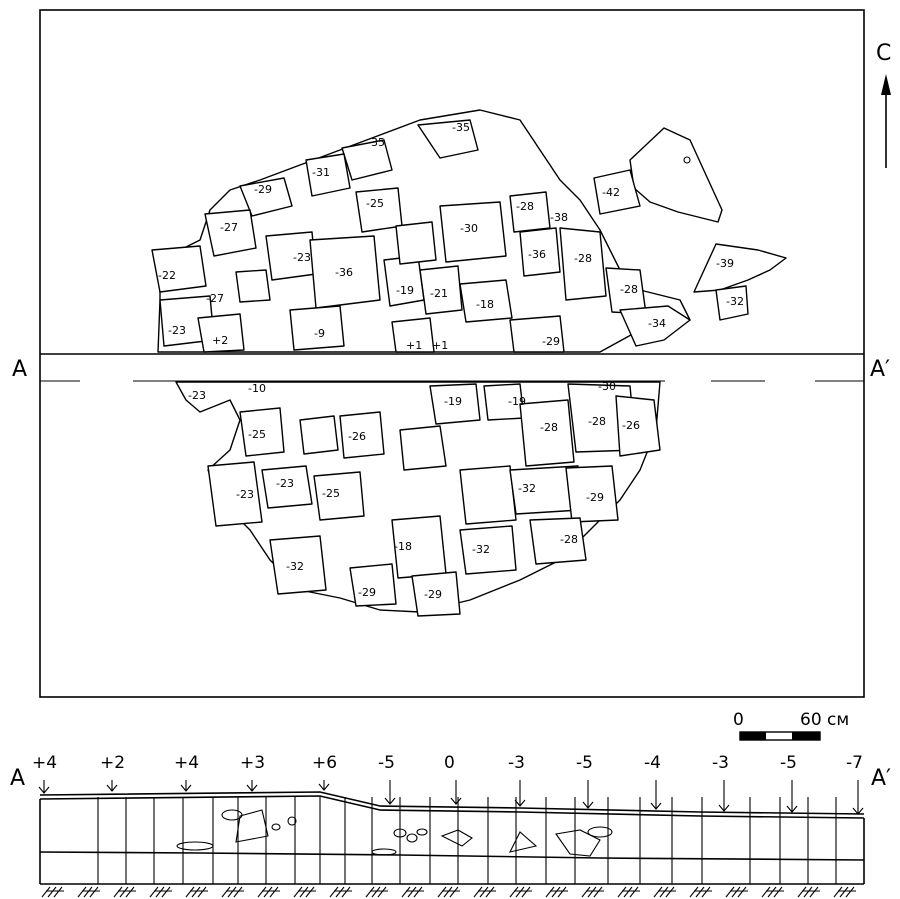  What do you see at coordinates (657, 323) in the screenshot?
I see `depth-label: -34` at bounding box center [657, 323].